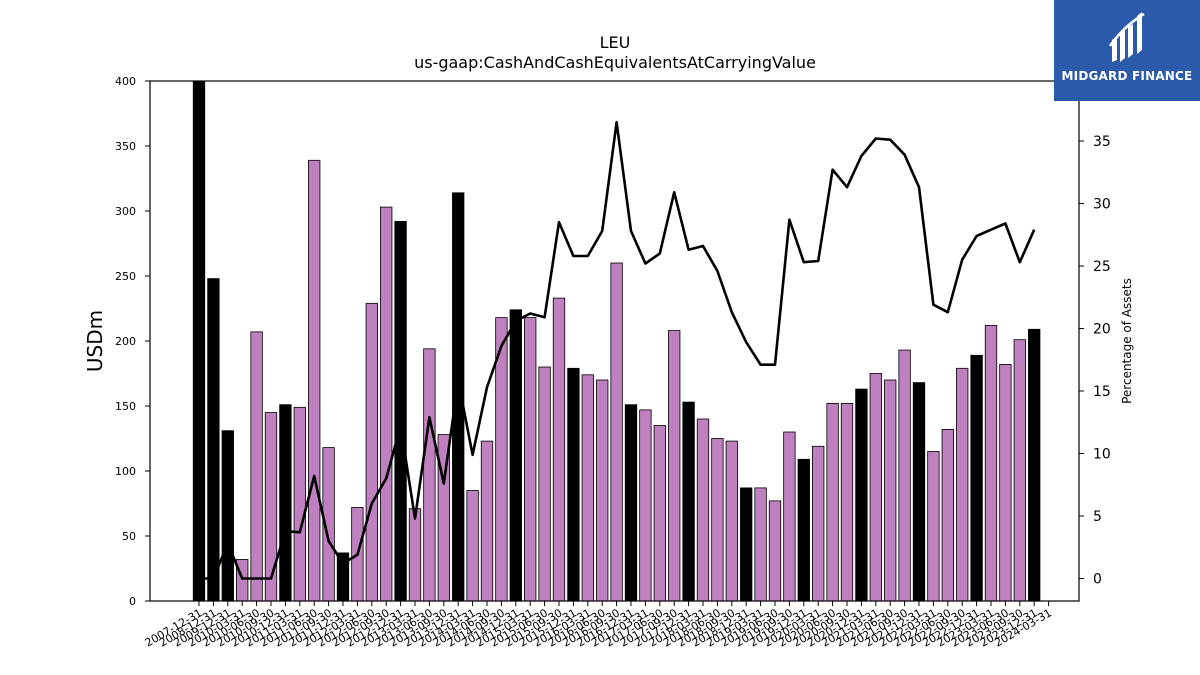 This screenshot has height=675, width=1200. I want to click on y-tick-label-0: 0, so click(132, 601).